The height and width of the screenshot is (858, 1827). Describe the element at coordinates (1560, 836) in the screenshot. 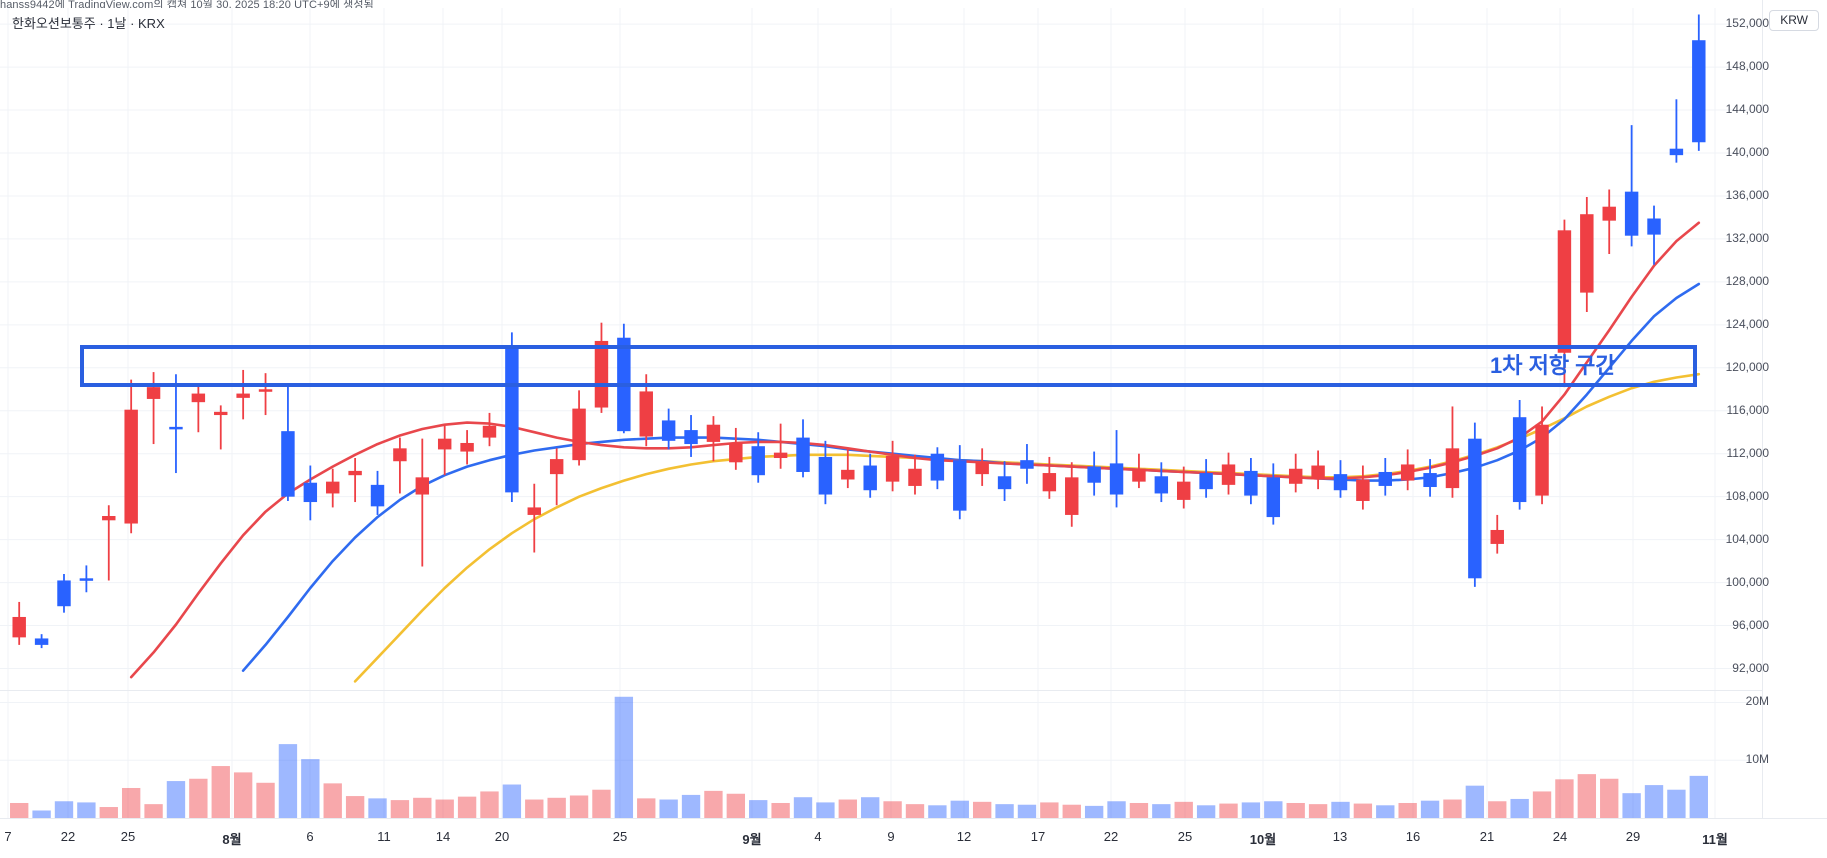

I see `time-tick-label: 24` at that location.